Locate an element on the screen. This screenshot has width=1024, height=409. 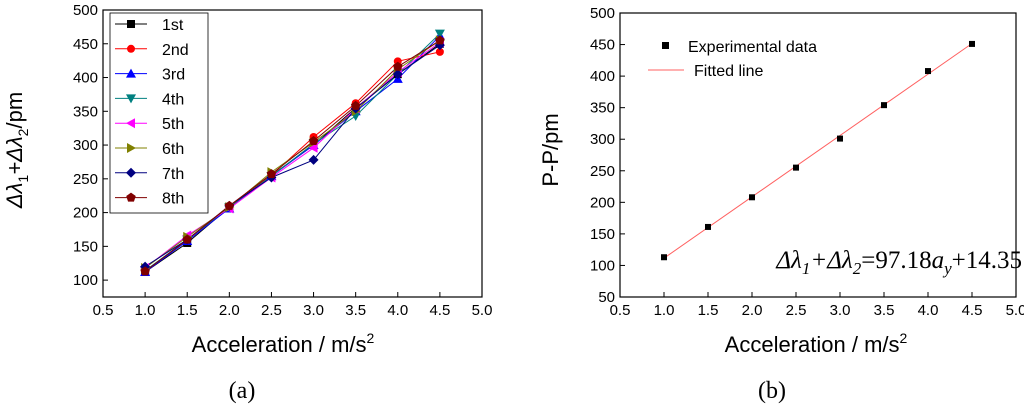
data-point-5th is located at coordinates (313, 147).